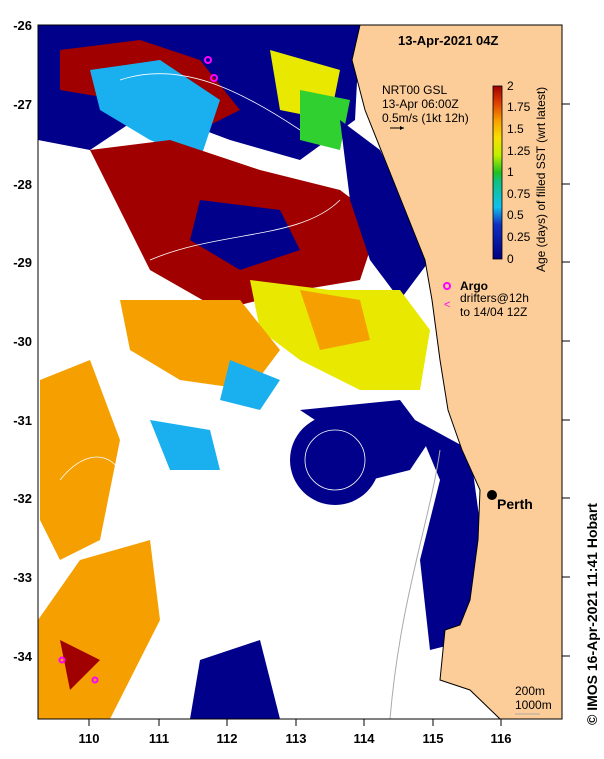 The image size is (604, 759). What do you see at coordinates (22, 262) in the screenshot?
I see `svg-text: -29` at bounding box center [22, 262].